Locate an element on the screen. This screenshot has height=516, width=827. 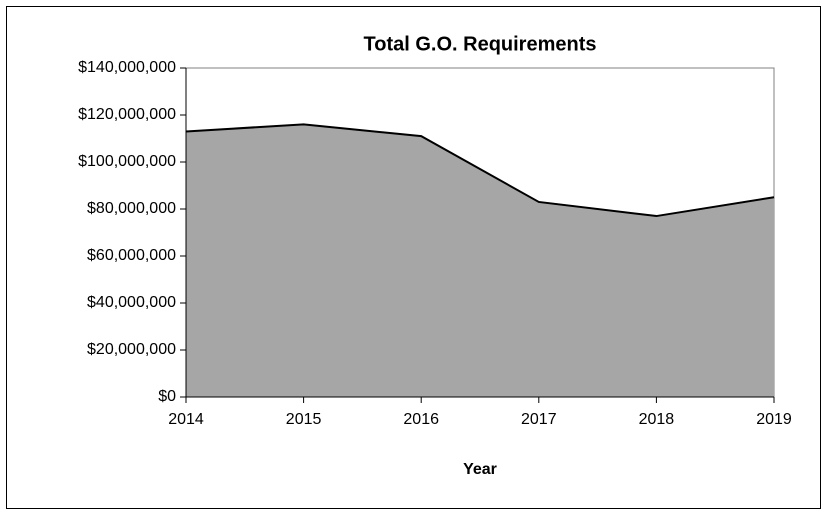
y-tick-label: $60,000,000 is located at coordinates (131, 255).